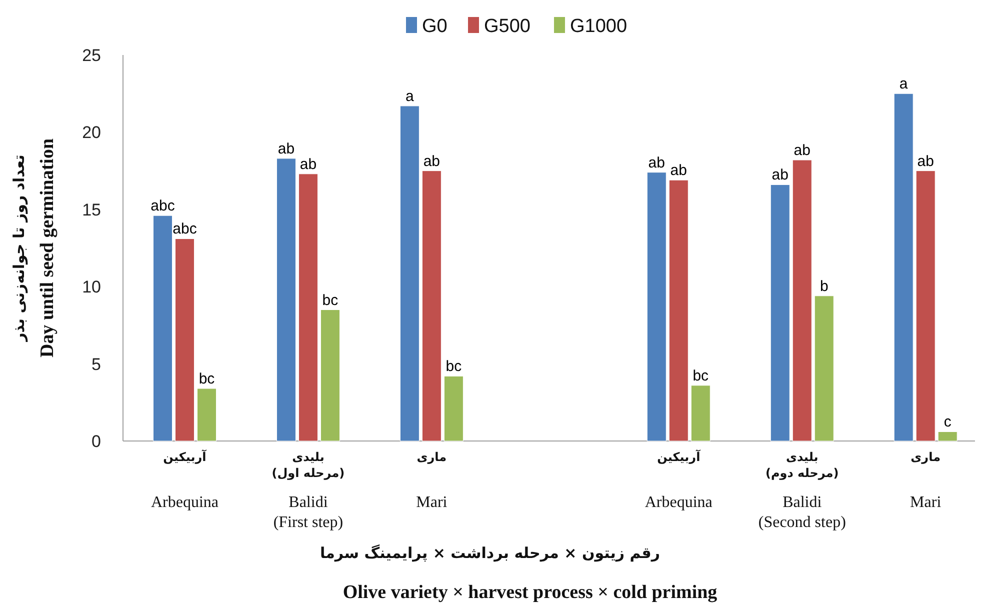 The width and height of the screenshot is (982, 604). Describe the element at coordinates (91, 132) in the screenshot. I see `y-tick-label: 20` at that location.